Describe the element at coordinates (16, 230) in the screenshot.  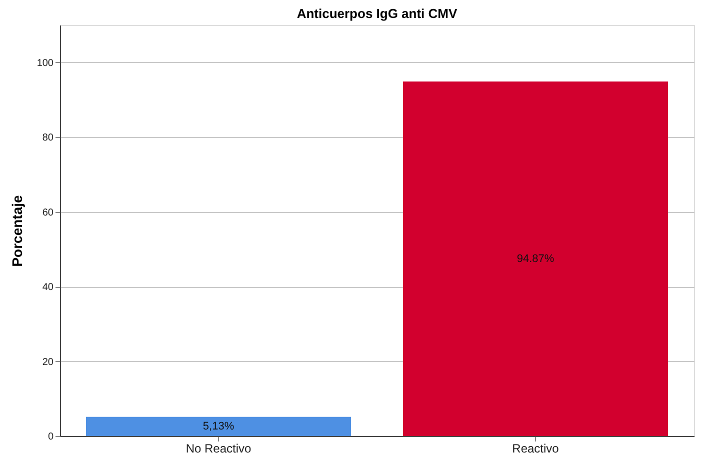
I see `y-axis-title: Porcentaje` at that location.